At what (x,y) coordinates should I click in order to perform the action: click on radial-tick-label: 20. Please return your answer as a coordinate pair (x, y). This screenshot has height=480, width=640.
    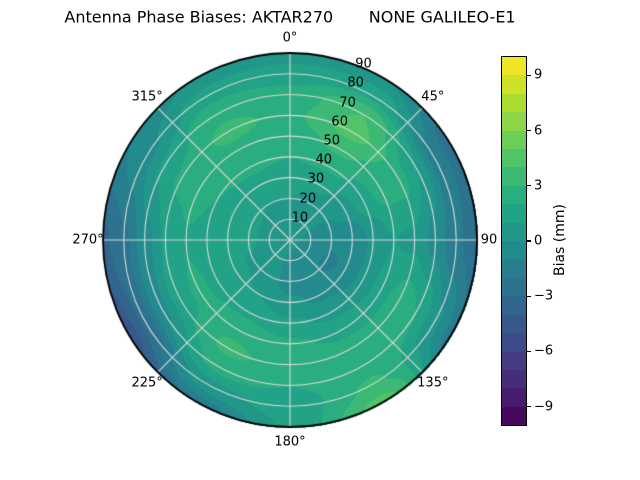
    Looking at the image, I should click on (308, 199).